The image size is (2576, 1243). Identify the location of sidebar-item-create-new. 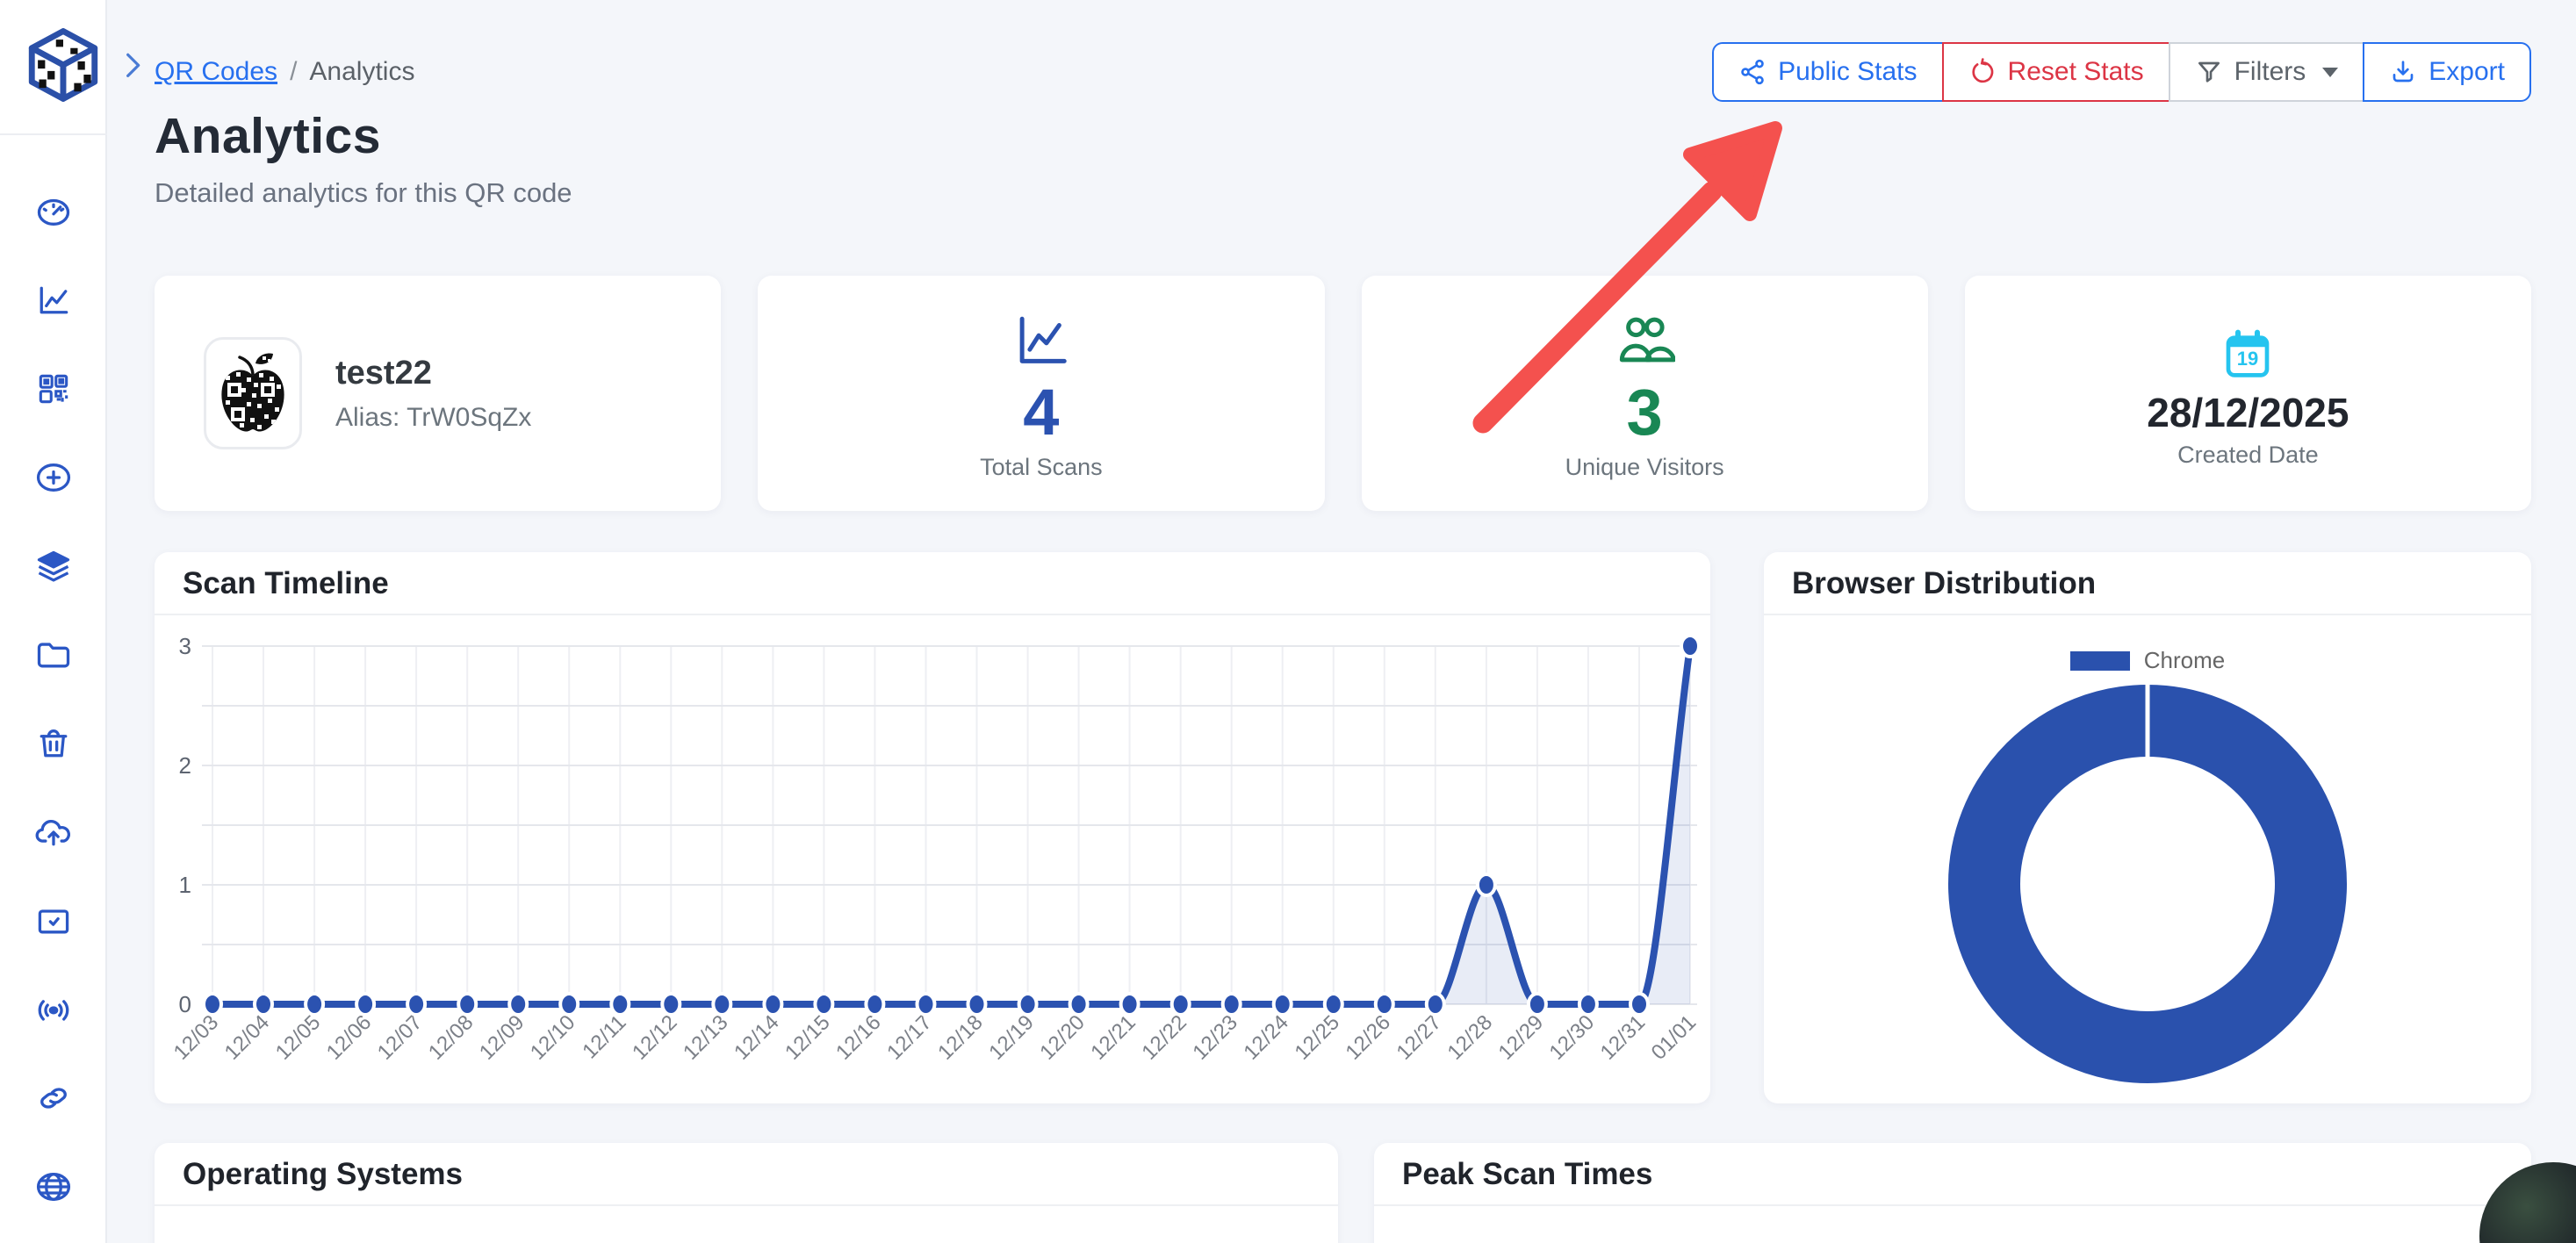
(53, 477).